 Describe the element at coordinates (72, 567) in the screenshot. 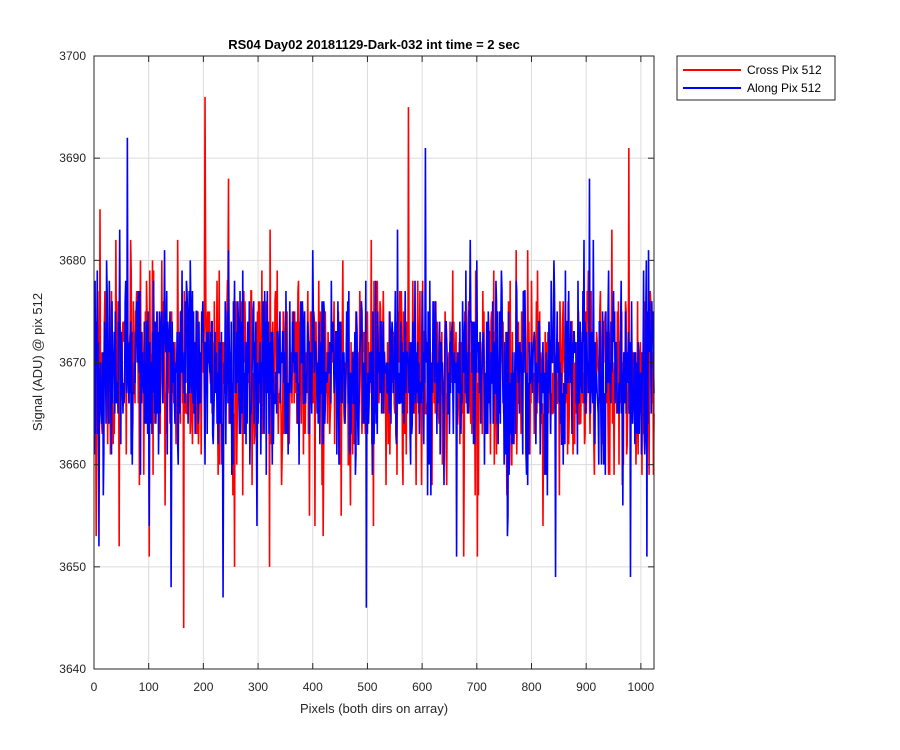

I see `y-tick-label: 3650` at that location.